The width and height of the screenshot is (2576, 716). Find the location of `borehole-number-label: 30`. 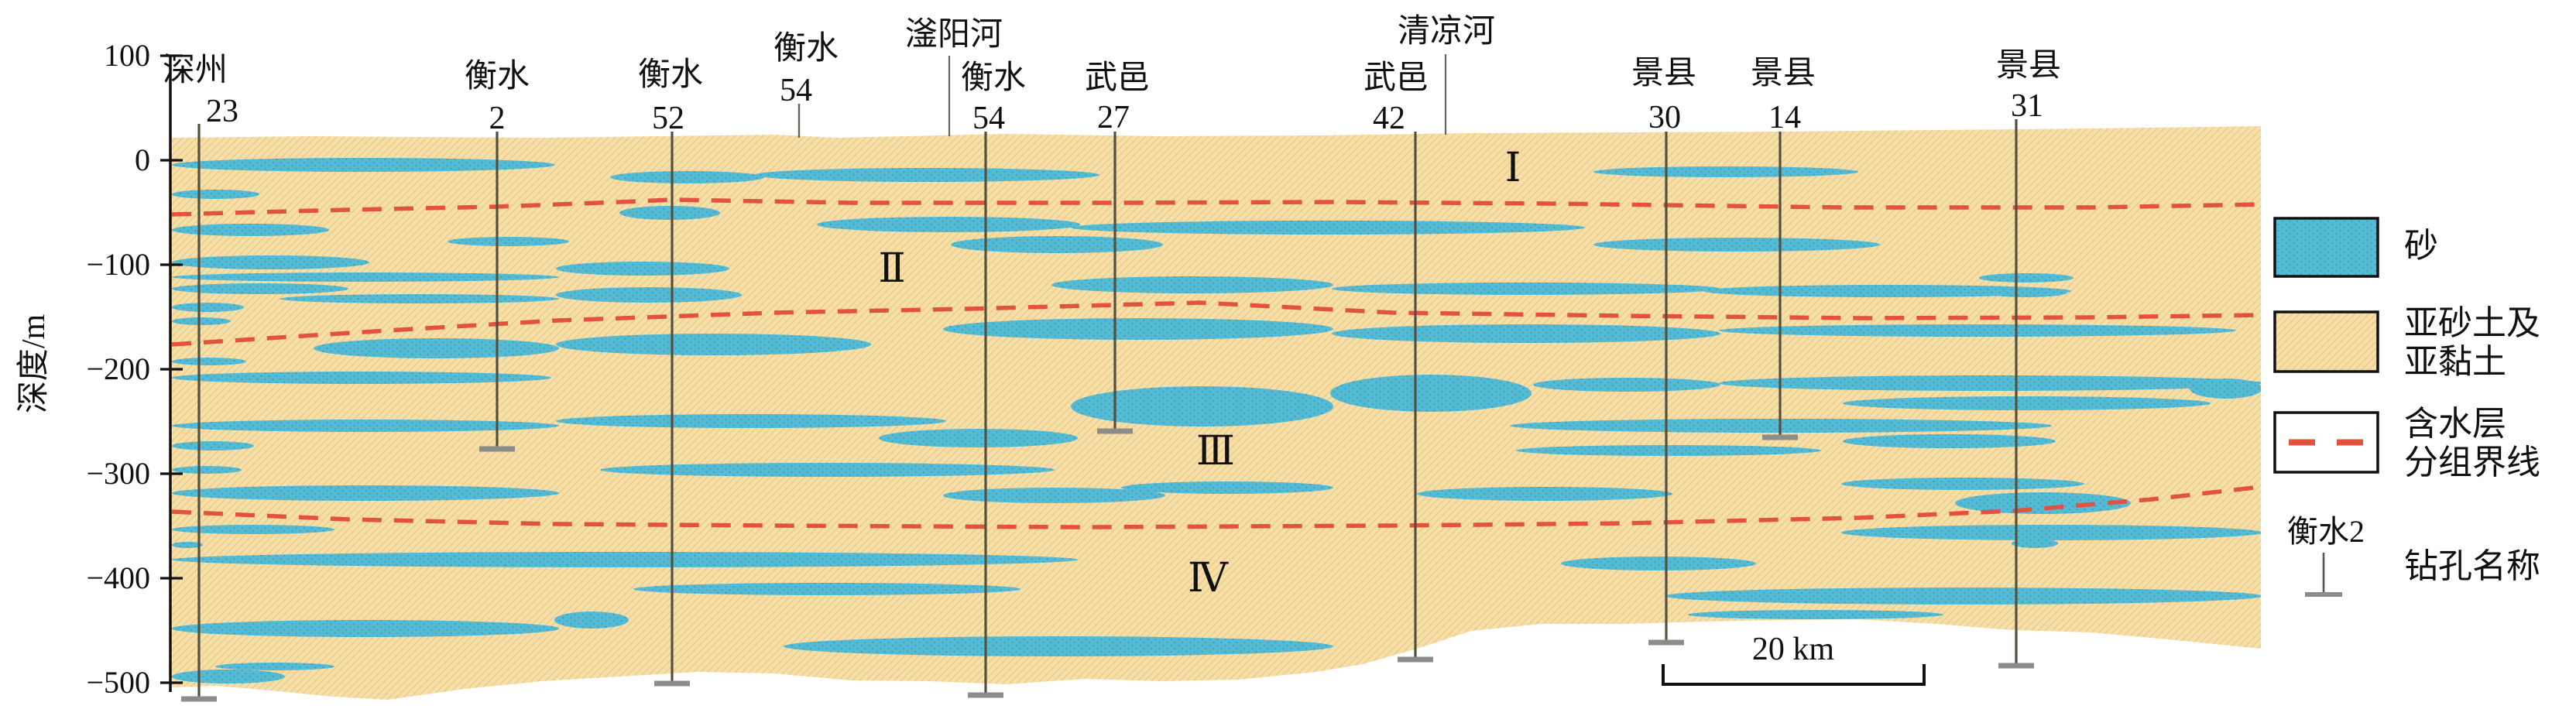

borehole-number-label: 30 is located at coordinates (1664, 117).